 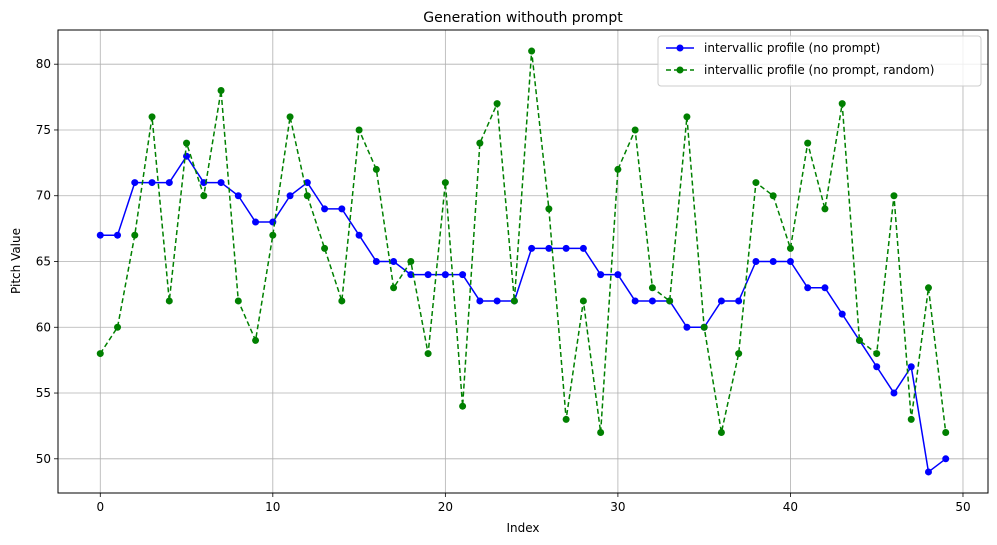 What do you see at coordinates (617, 507) in the screenshot?
I see `x-tick-label: 30` at bounding box center [617, 507].